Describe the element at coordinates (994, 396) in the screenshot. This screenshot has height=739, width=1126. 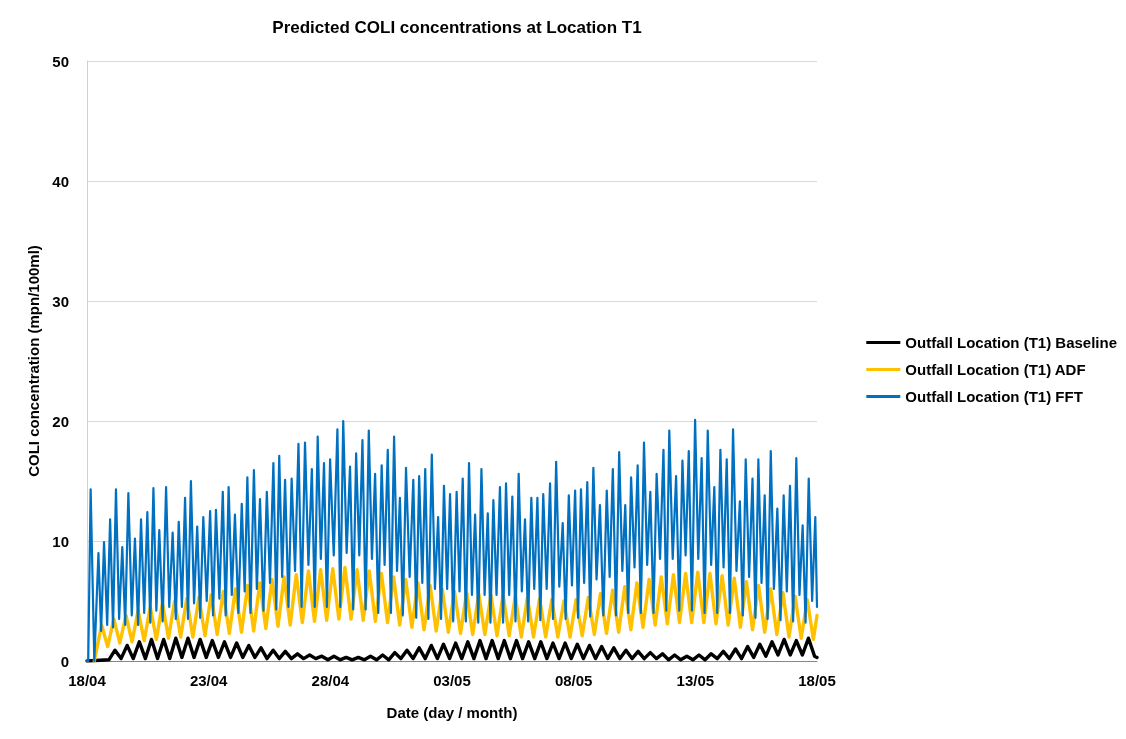
I see `legend-label: Outfall Location (T1) FFT` at that location.